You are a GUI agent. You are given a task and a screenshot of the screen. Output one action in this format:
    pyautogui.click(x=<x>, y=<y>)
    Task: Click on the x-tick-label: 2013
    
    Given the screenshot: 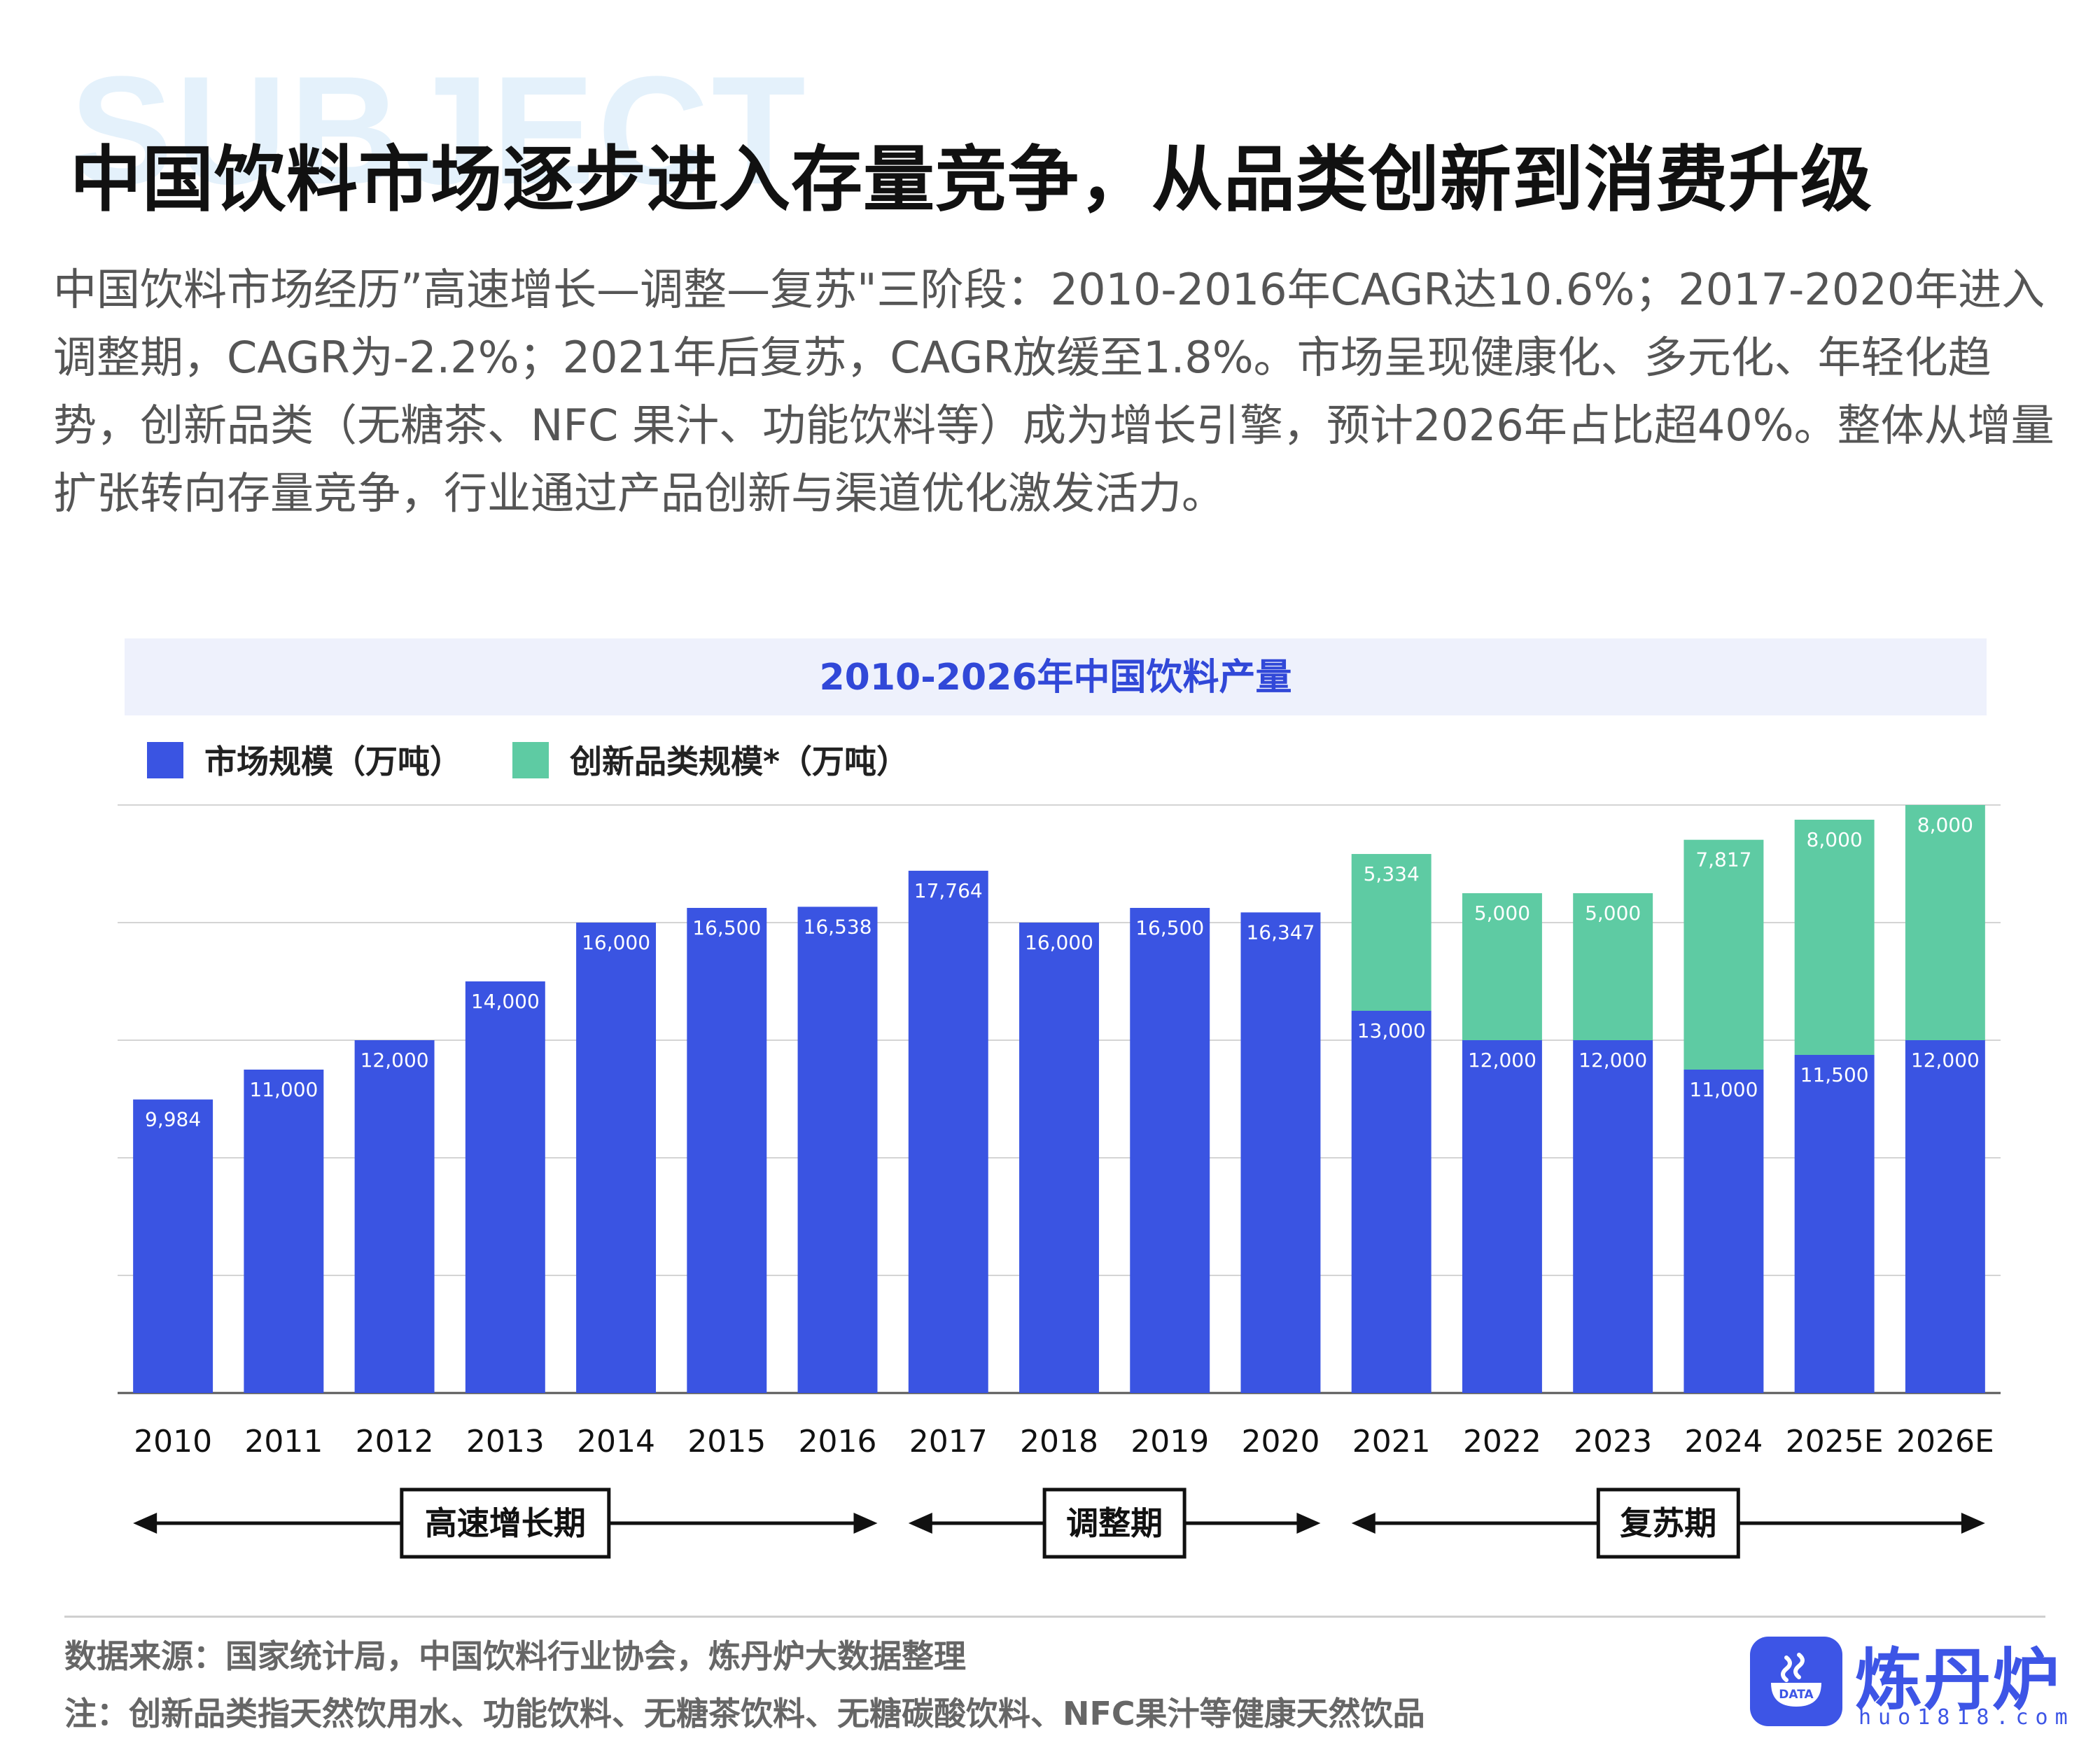 What is the action you would take?
    pyautogui.click(x=505, y=1442)
    